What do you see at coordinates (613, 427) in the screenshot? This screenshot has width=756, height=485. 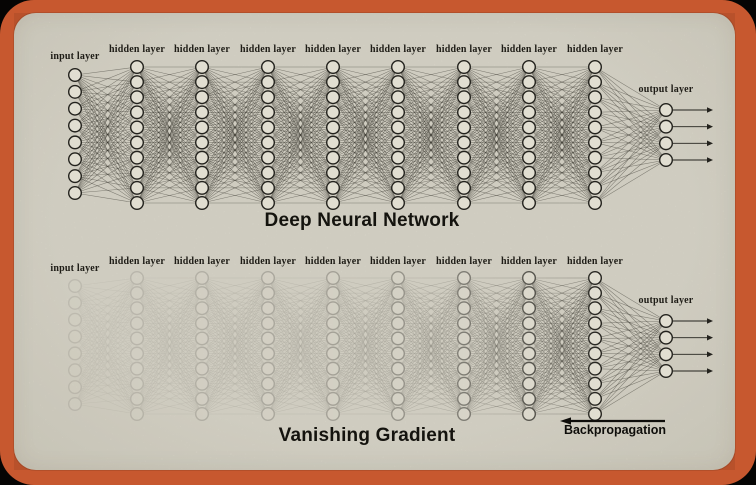 I see `backpropagation-arrow: Backpropagation` at bounding box center [613, 427].